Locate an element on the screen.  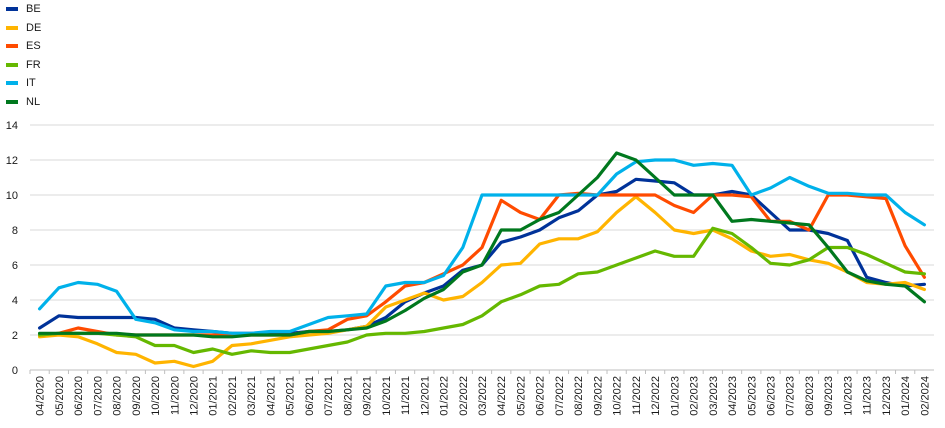
x-tick-label: 11/2020 is located at coordinates (175, 395).